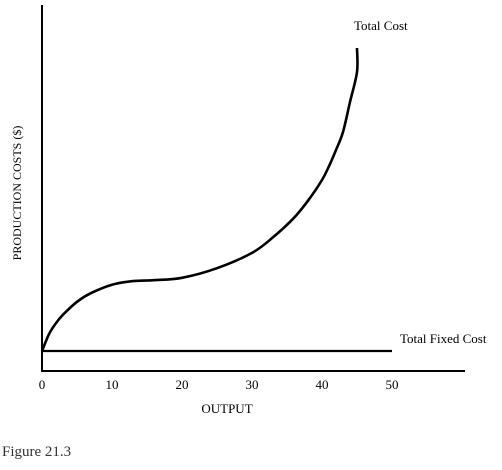 This screenshot has height=470, width=502. I want to click on figure-caption: Figure 21.3, so click(37, 452).